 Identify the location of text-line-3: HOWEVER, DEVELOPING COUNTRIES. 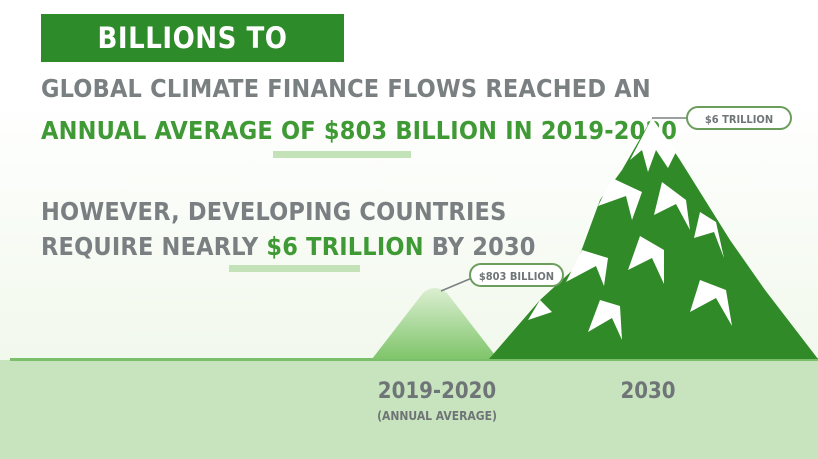
(274, 211).